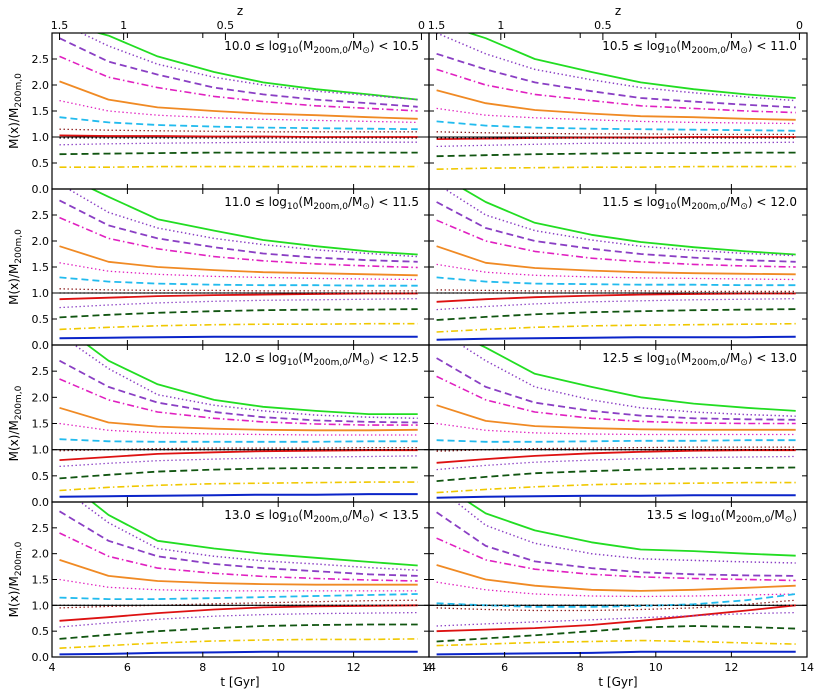  Describe the element at coordinates (239, 682) in the screenshot. I see `x-axis-title-left: t [Gyr]` at that location.